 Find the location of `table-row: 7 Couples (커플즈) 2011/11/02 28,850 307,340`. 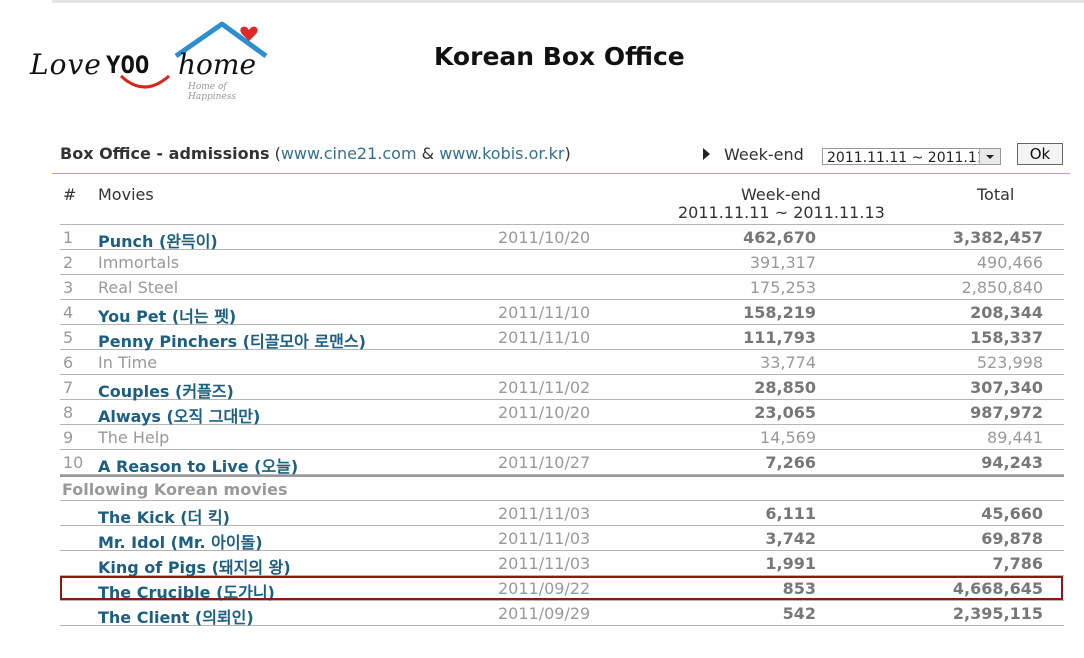

table-row: 7 Couples (커플즈) 2011/11/02 28,850 307,340 is located at coordinates (562, 388).